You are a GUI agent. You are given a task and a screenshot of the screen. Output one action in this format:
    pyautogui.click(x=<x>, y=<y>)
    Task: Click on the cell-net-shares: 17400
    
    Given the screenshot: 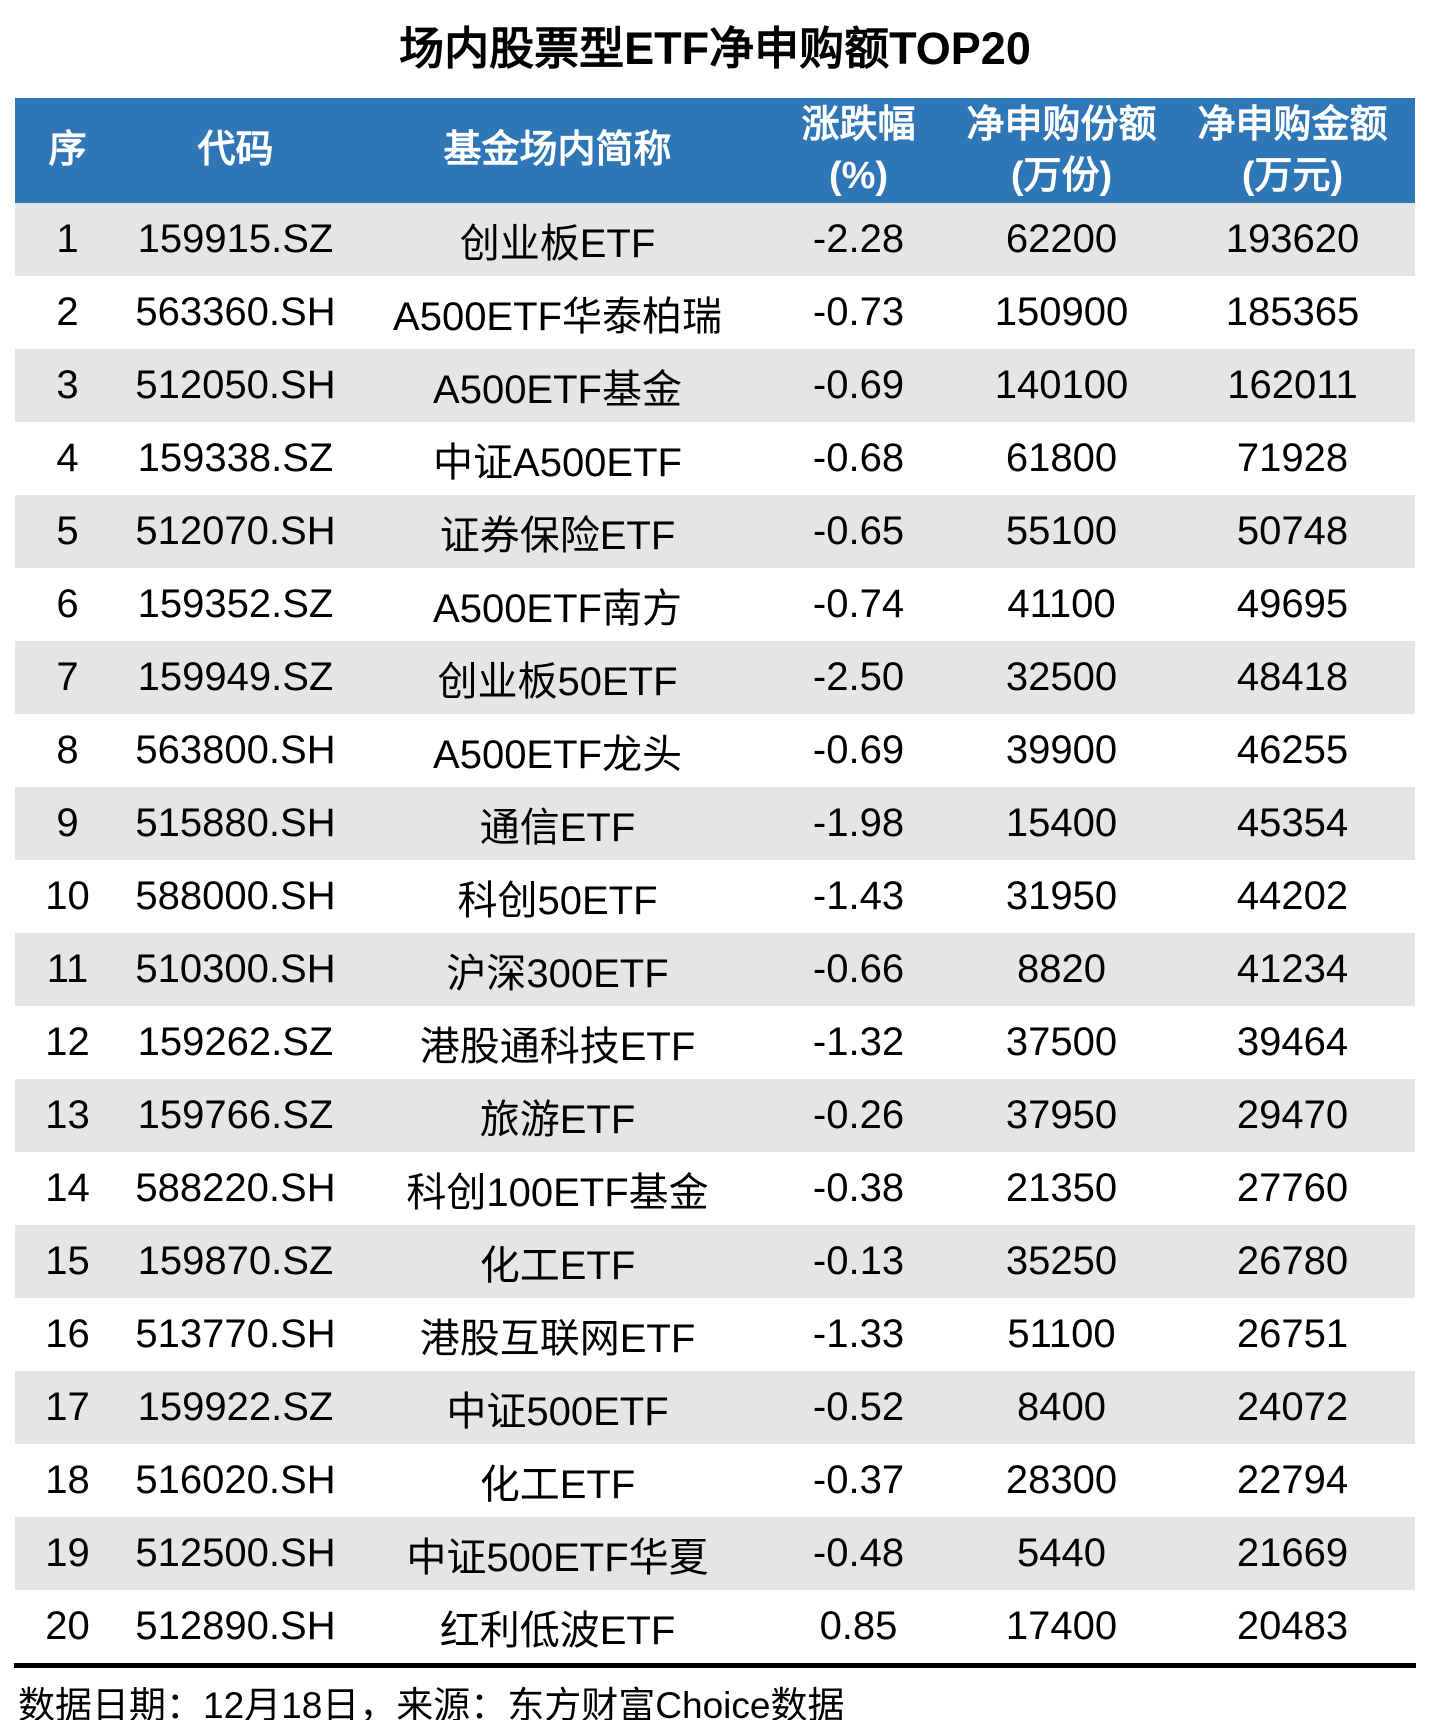 What is the action you would take?
    pyautogui.click(x=1061, y=1626)
    